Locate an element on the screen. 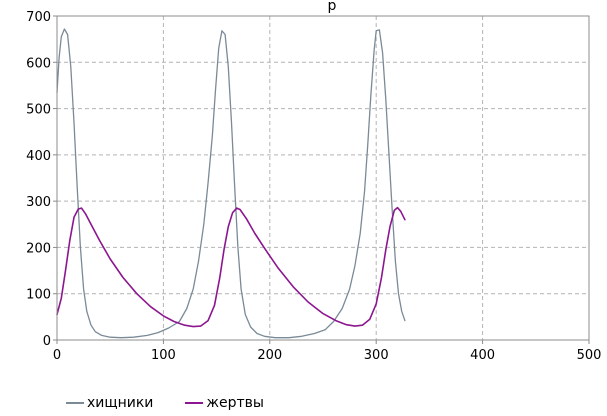  y-axis-ticks: 0 100 200 300 400 500 600 700 is located at coordinates (41, 179).